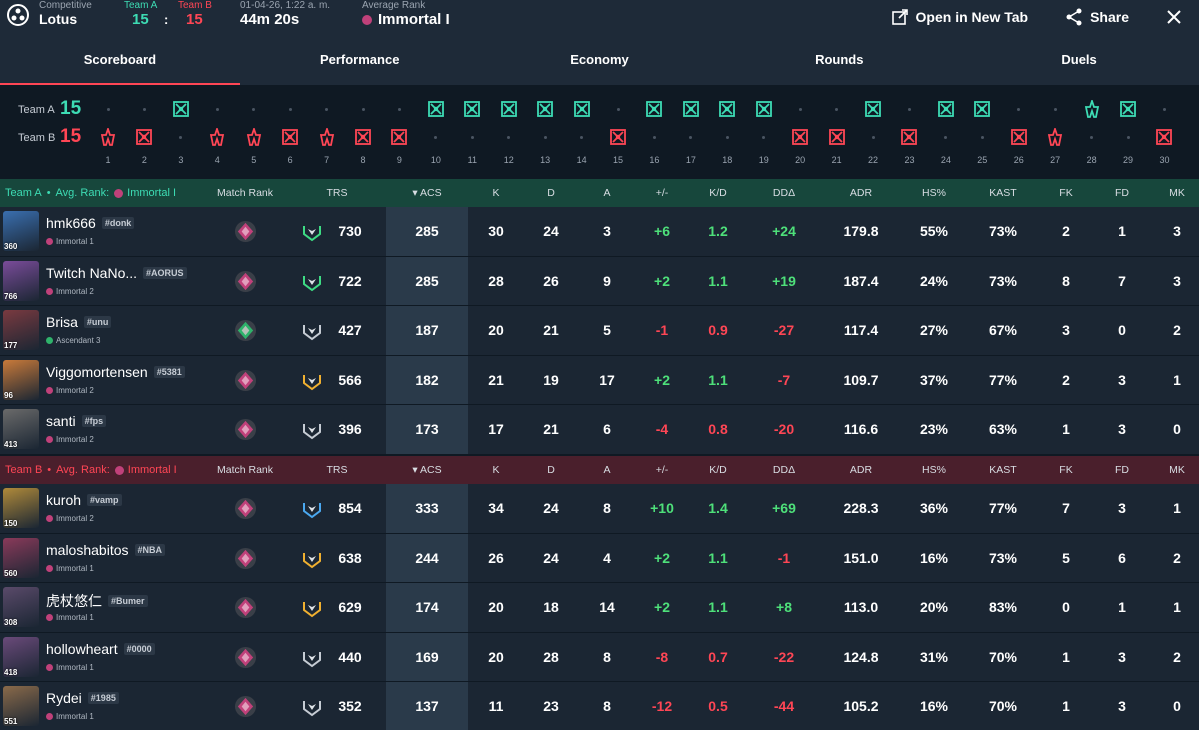 This screenshot has height=730, width=1199. What do you see at coordinates (100, 649) in the screenshot?
I see `player-name: hollowheart #0000` at bounding box center [100, 649].